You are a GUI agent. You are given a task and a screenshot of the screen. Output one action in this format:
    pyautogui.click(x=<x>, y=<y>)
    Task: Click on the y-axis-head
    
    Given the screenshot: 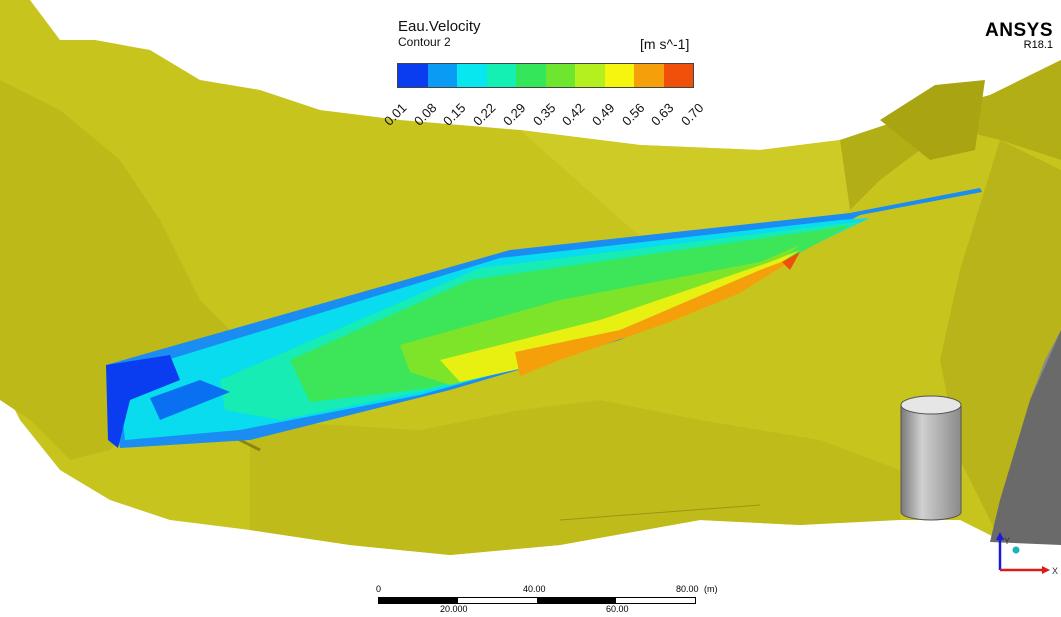 What is the action you would take?
    pyautogui.click(x=1000, y=536)
    